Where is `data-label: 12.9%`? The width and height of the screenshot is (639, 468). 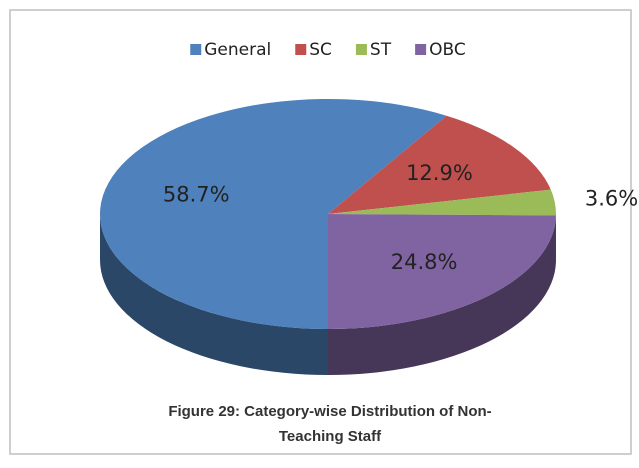
data-label: 12.9% is located at coordinates (439, 173).